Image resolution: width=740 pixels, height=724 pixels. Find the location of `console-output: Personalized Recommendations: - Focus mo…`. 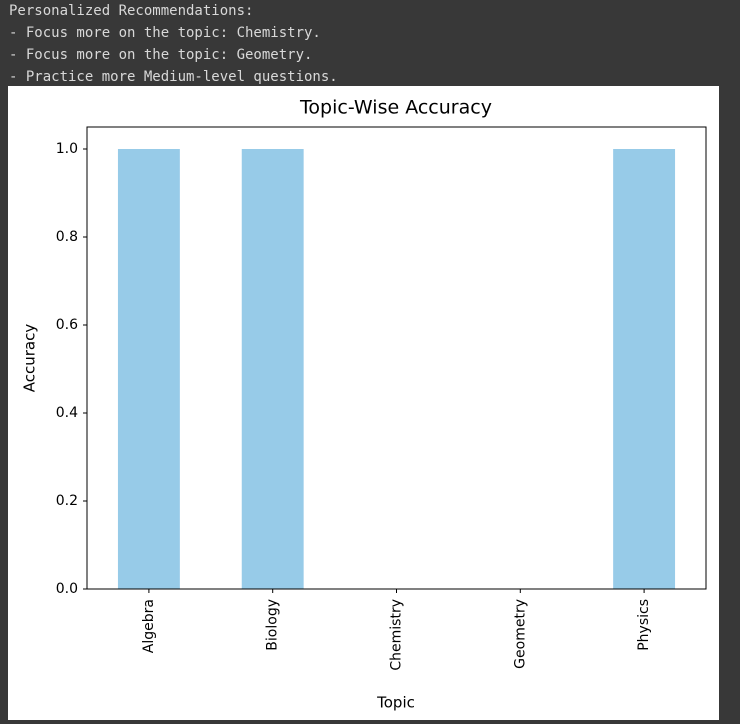

console-output: Personalized Recommendations: - Focus mo… is located at coordinates (173, 44).